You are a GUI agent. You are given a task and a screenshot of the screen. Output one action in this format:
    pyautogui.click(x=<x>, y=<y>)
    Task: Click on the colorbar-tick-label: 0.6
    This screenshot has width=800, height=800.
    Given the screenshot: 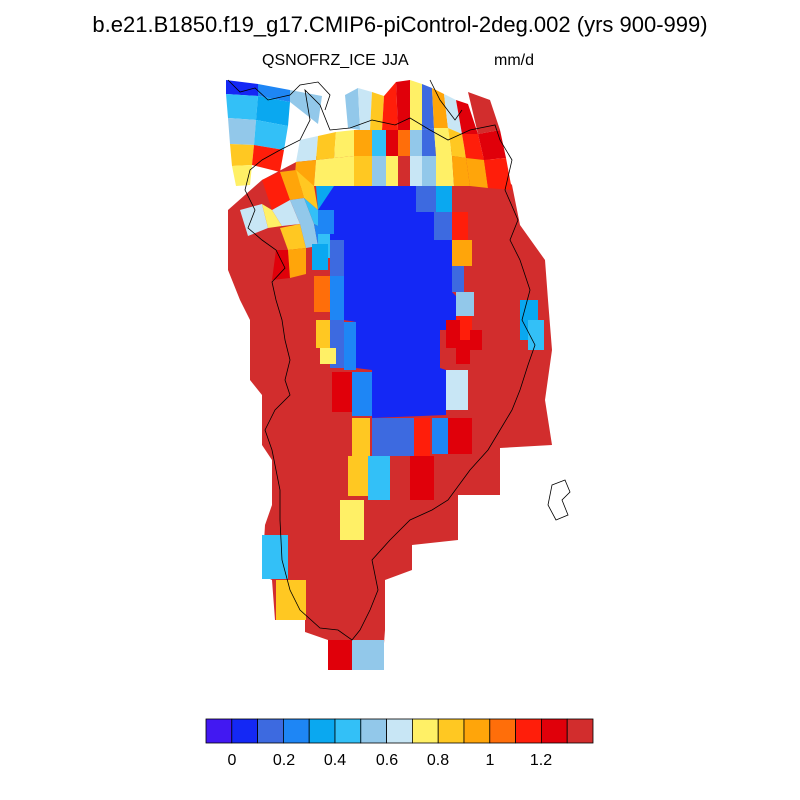 What is the action you would take?
    pyautogui.click(x=387, y=760)
    